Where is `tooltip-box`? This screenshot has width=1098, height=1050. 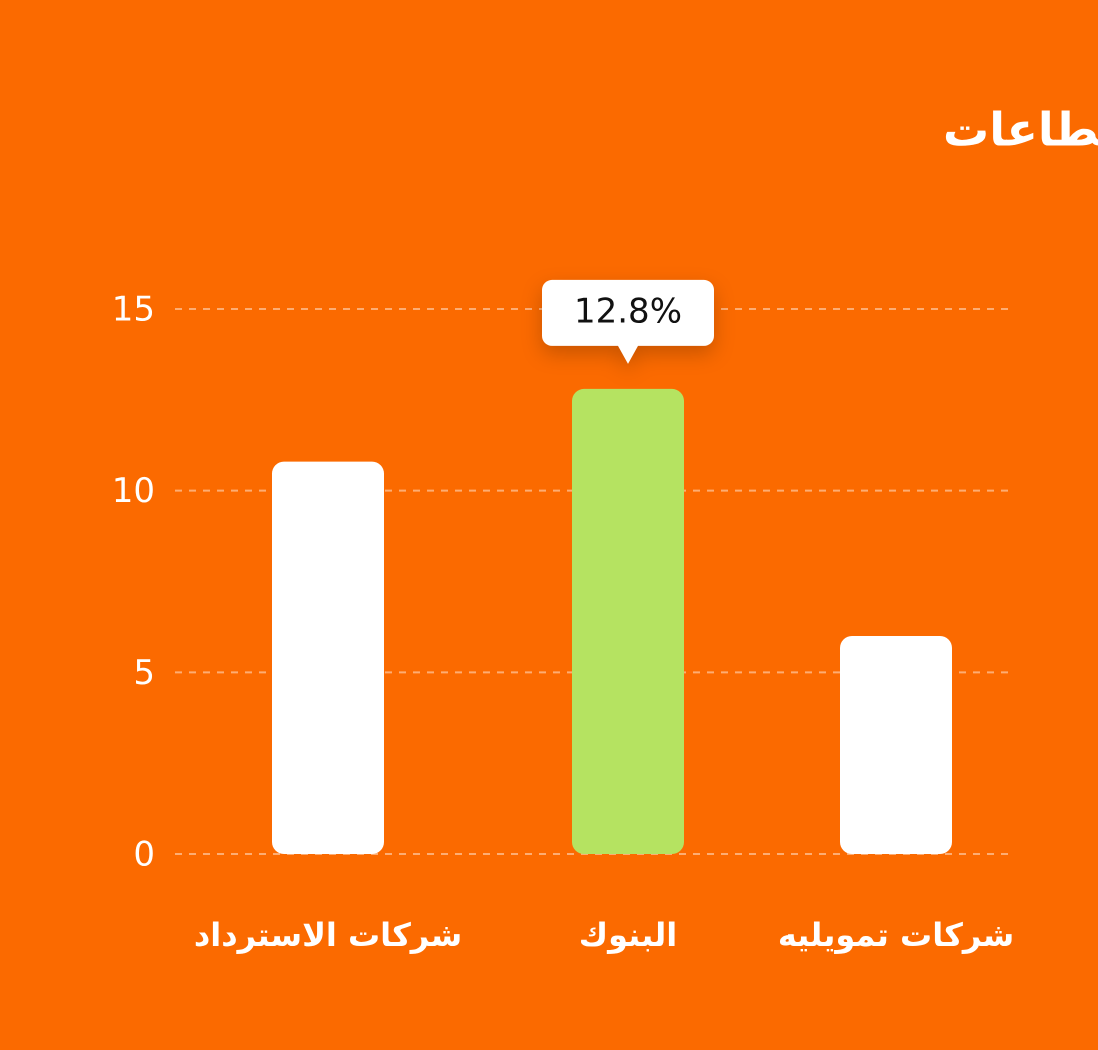 tooltip-box is located at coordinates (628, 321).